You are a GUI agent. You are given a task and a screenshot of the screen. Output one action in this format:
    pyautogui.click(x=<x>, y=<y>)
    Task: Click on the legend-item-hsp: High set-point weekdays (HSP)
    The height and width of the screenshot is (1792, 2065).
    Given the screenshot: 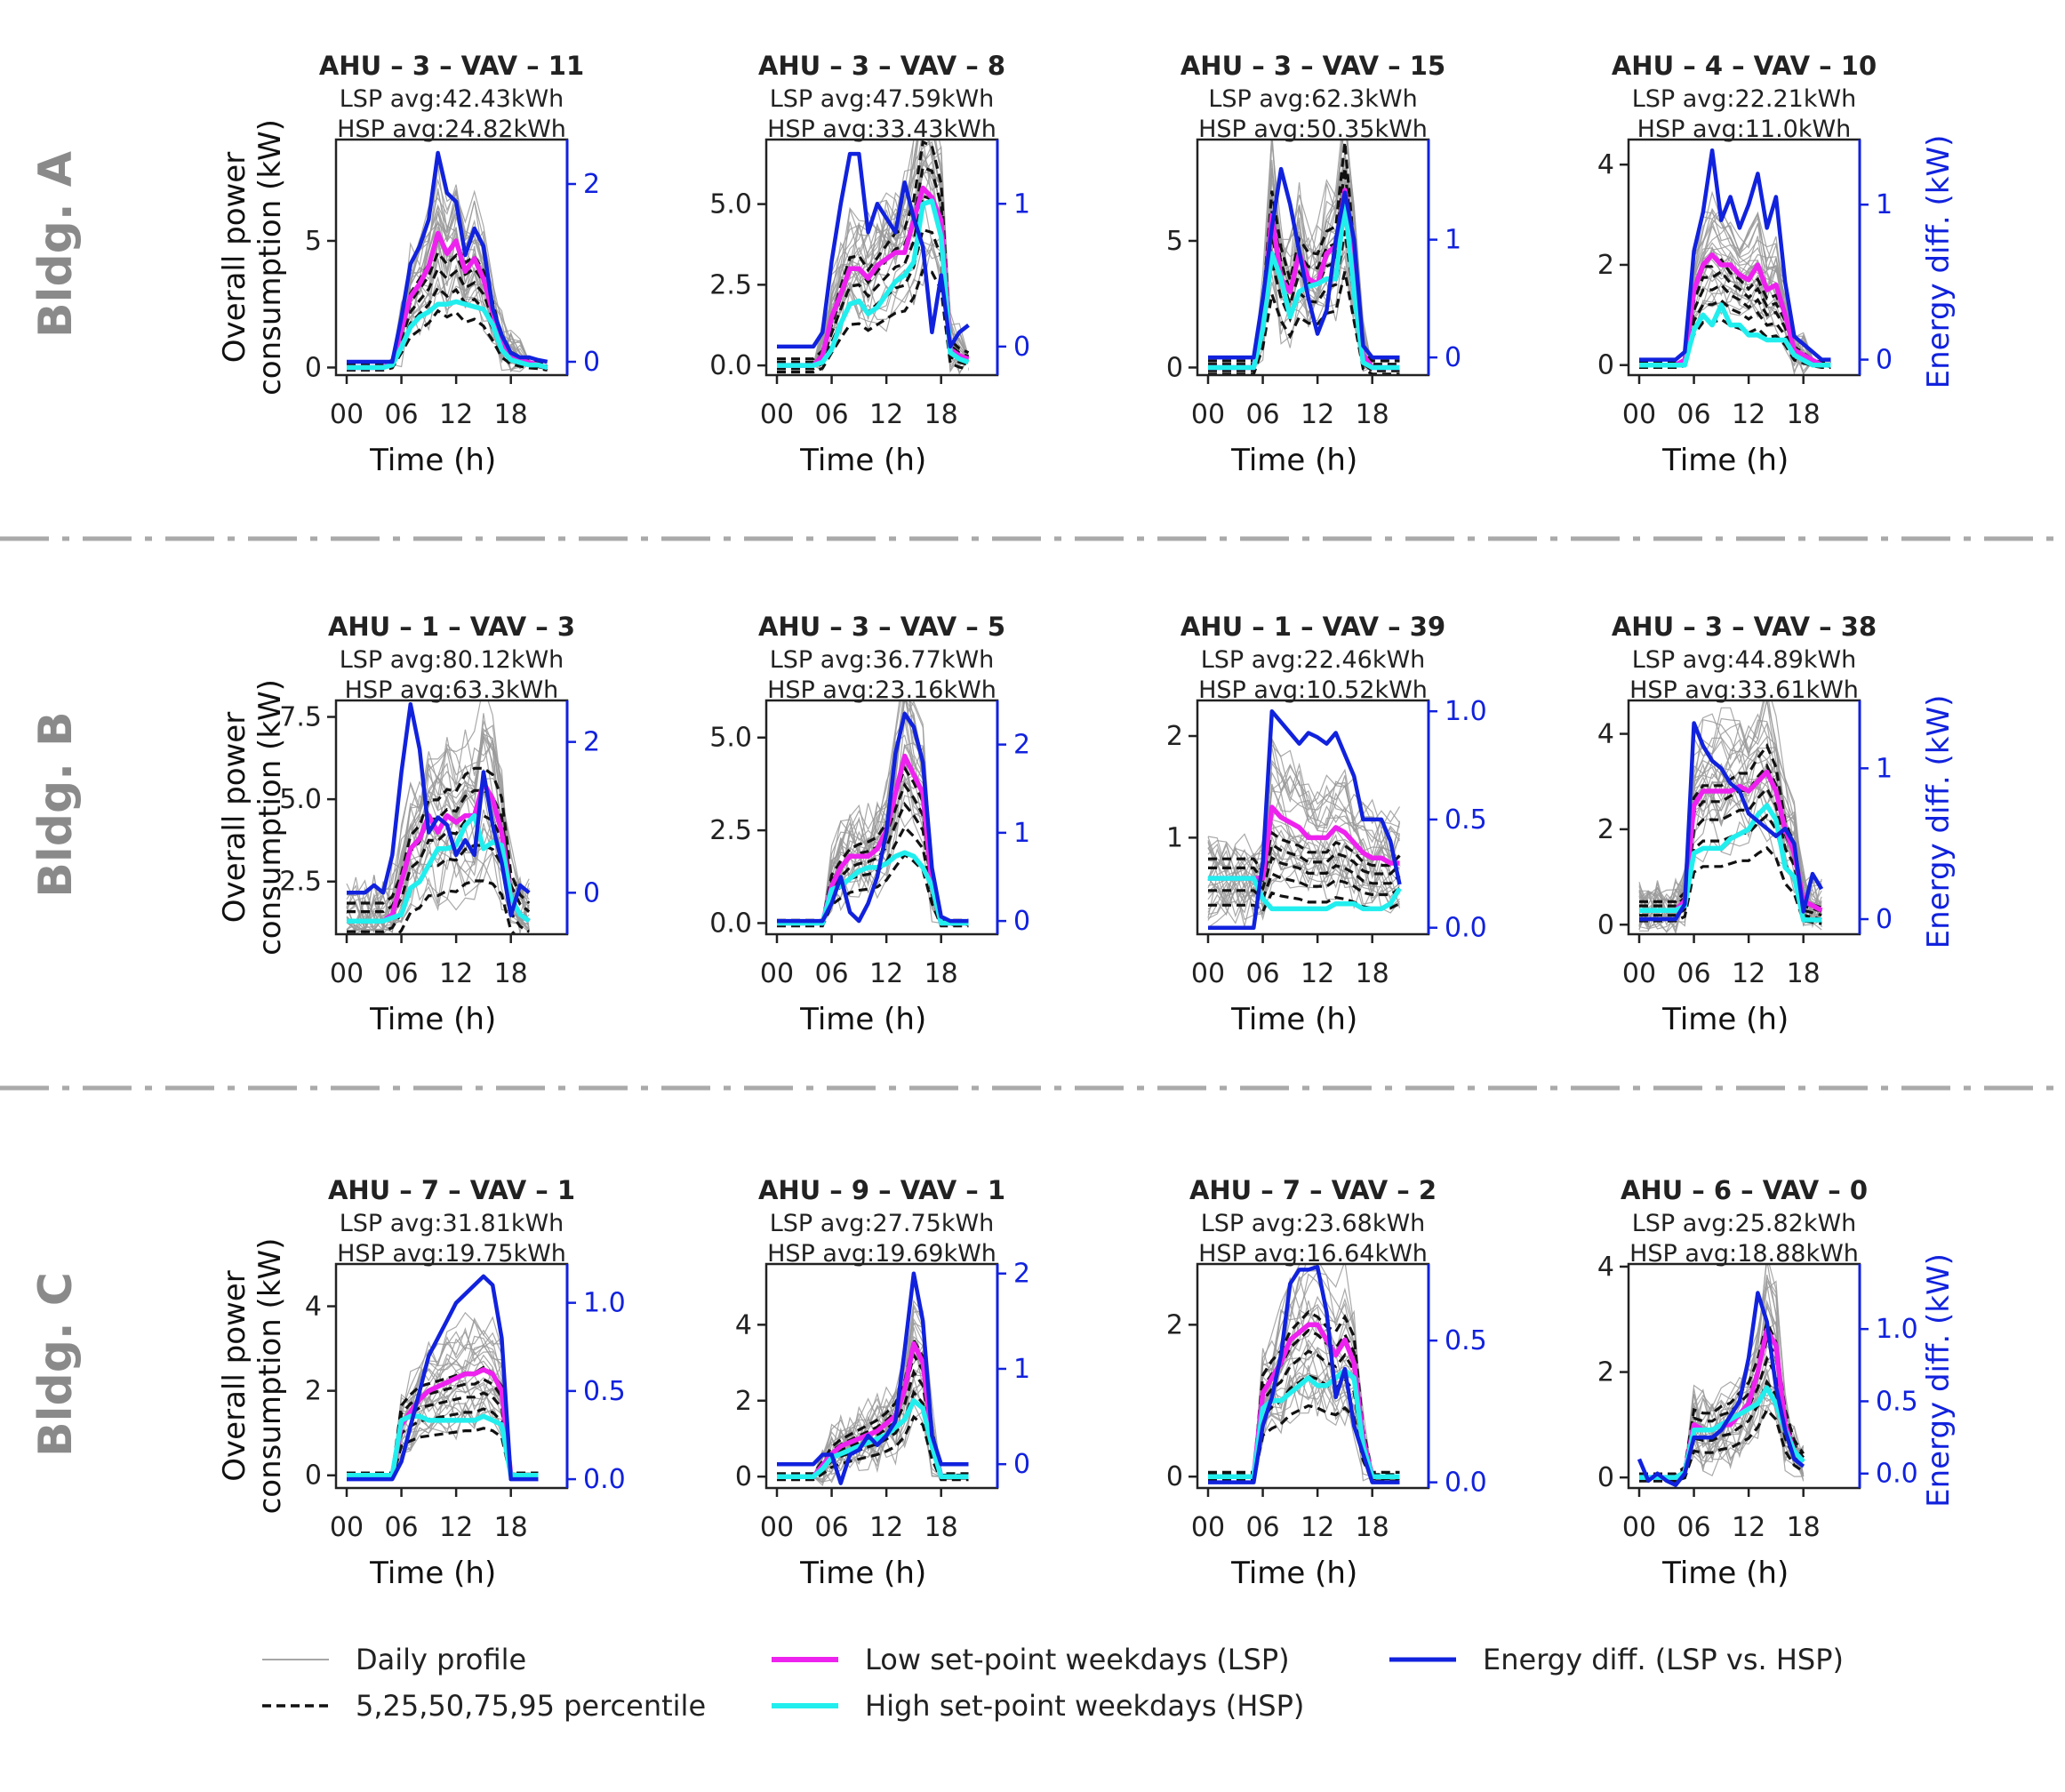 What is the action you would take?
    pyautogui.click(x=1038, y=1706)
    